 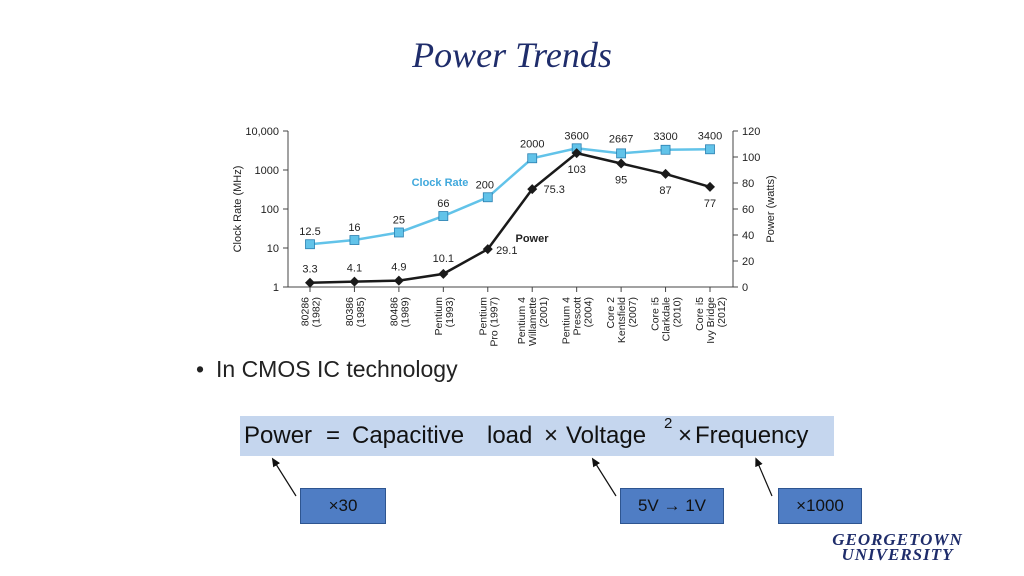 What do you see at coordinates (668, 423) in the screenshot?
I see `formula-exponent: 2` at bounding box center [668, 423].